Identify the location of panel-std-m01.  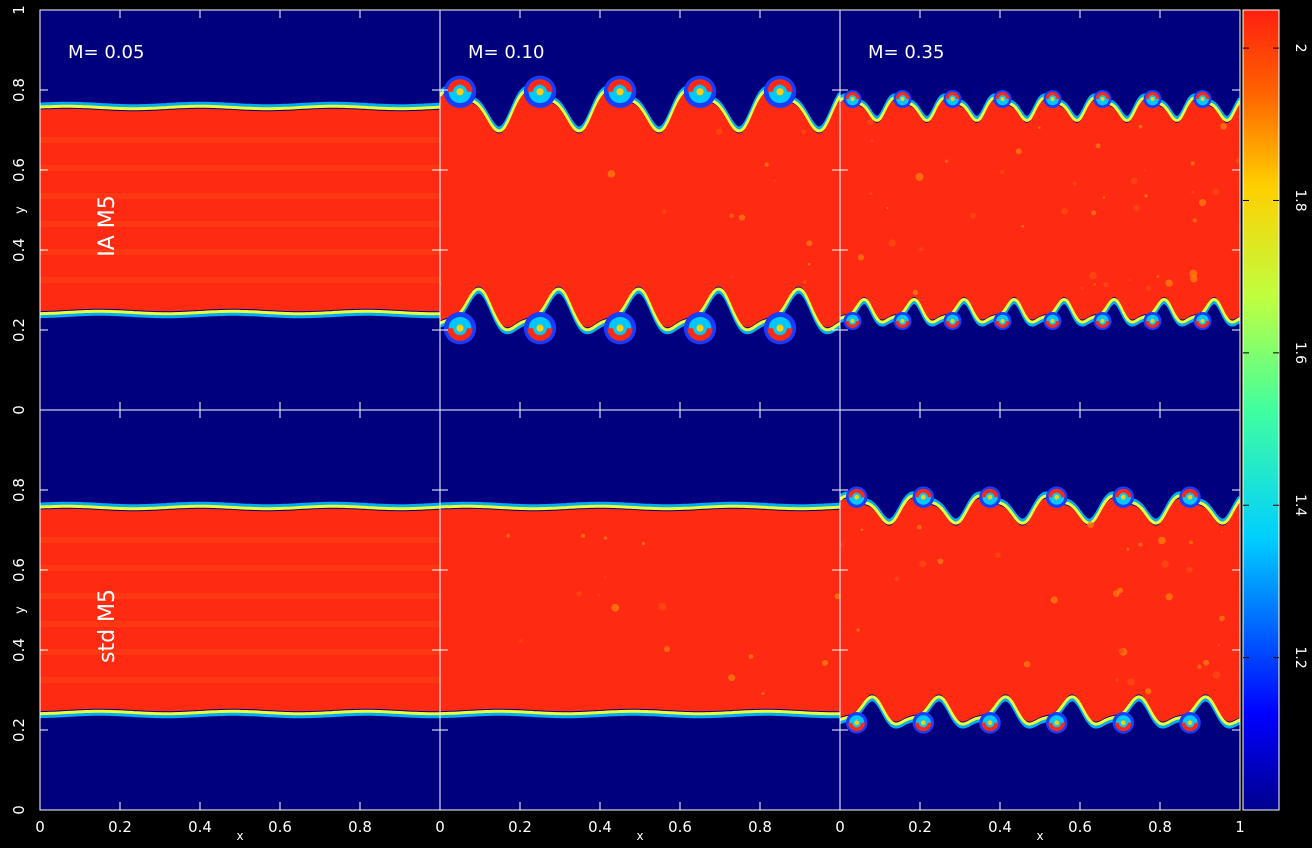
(640, 610).